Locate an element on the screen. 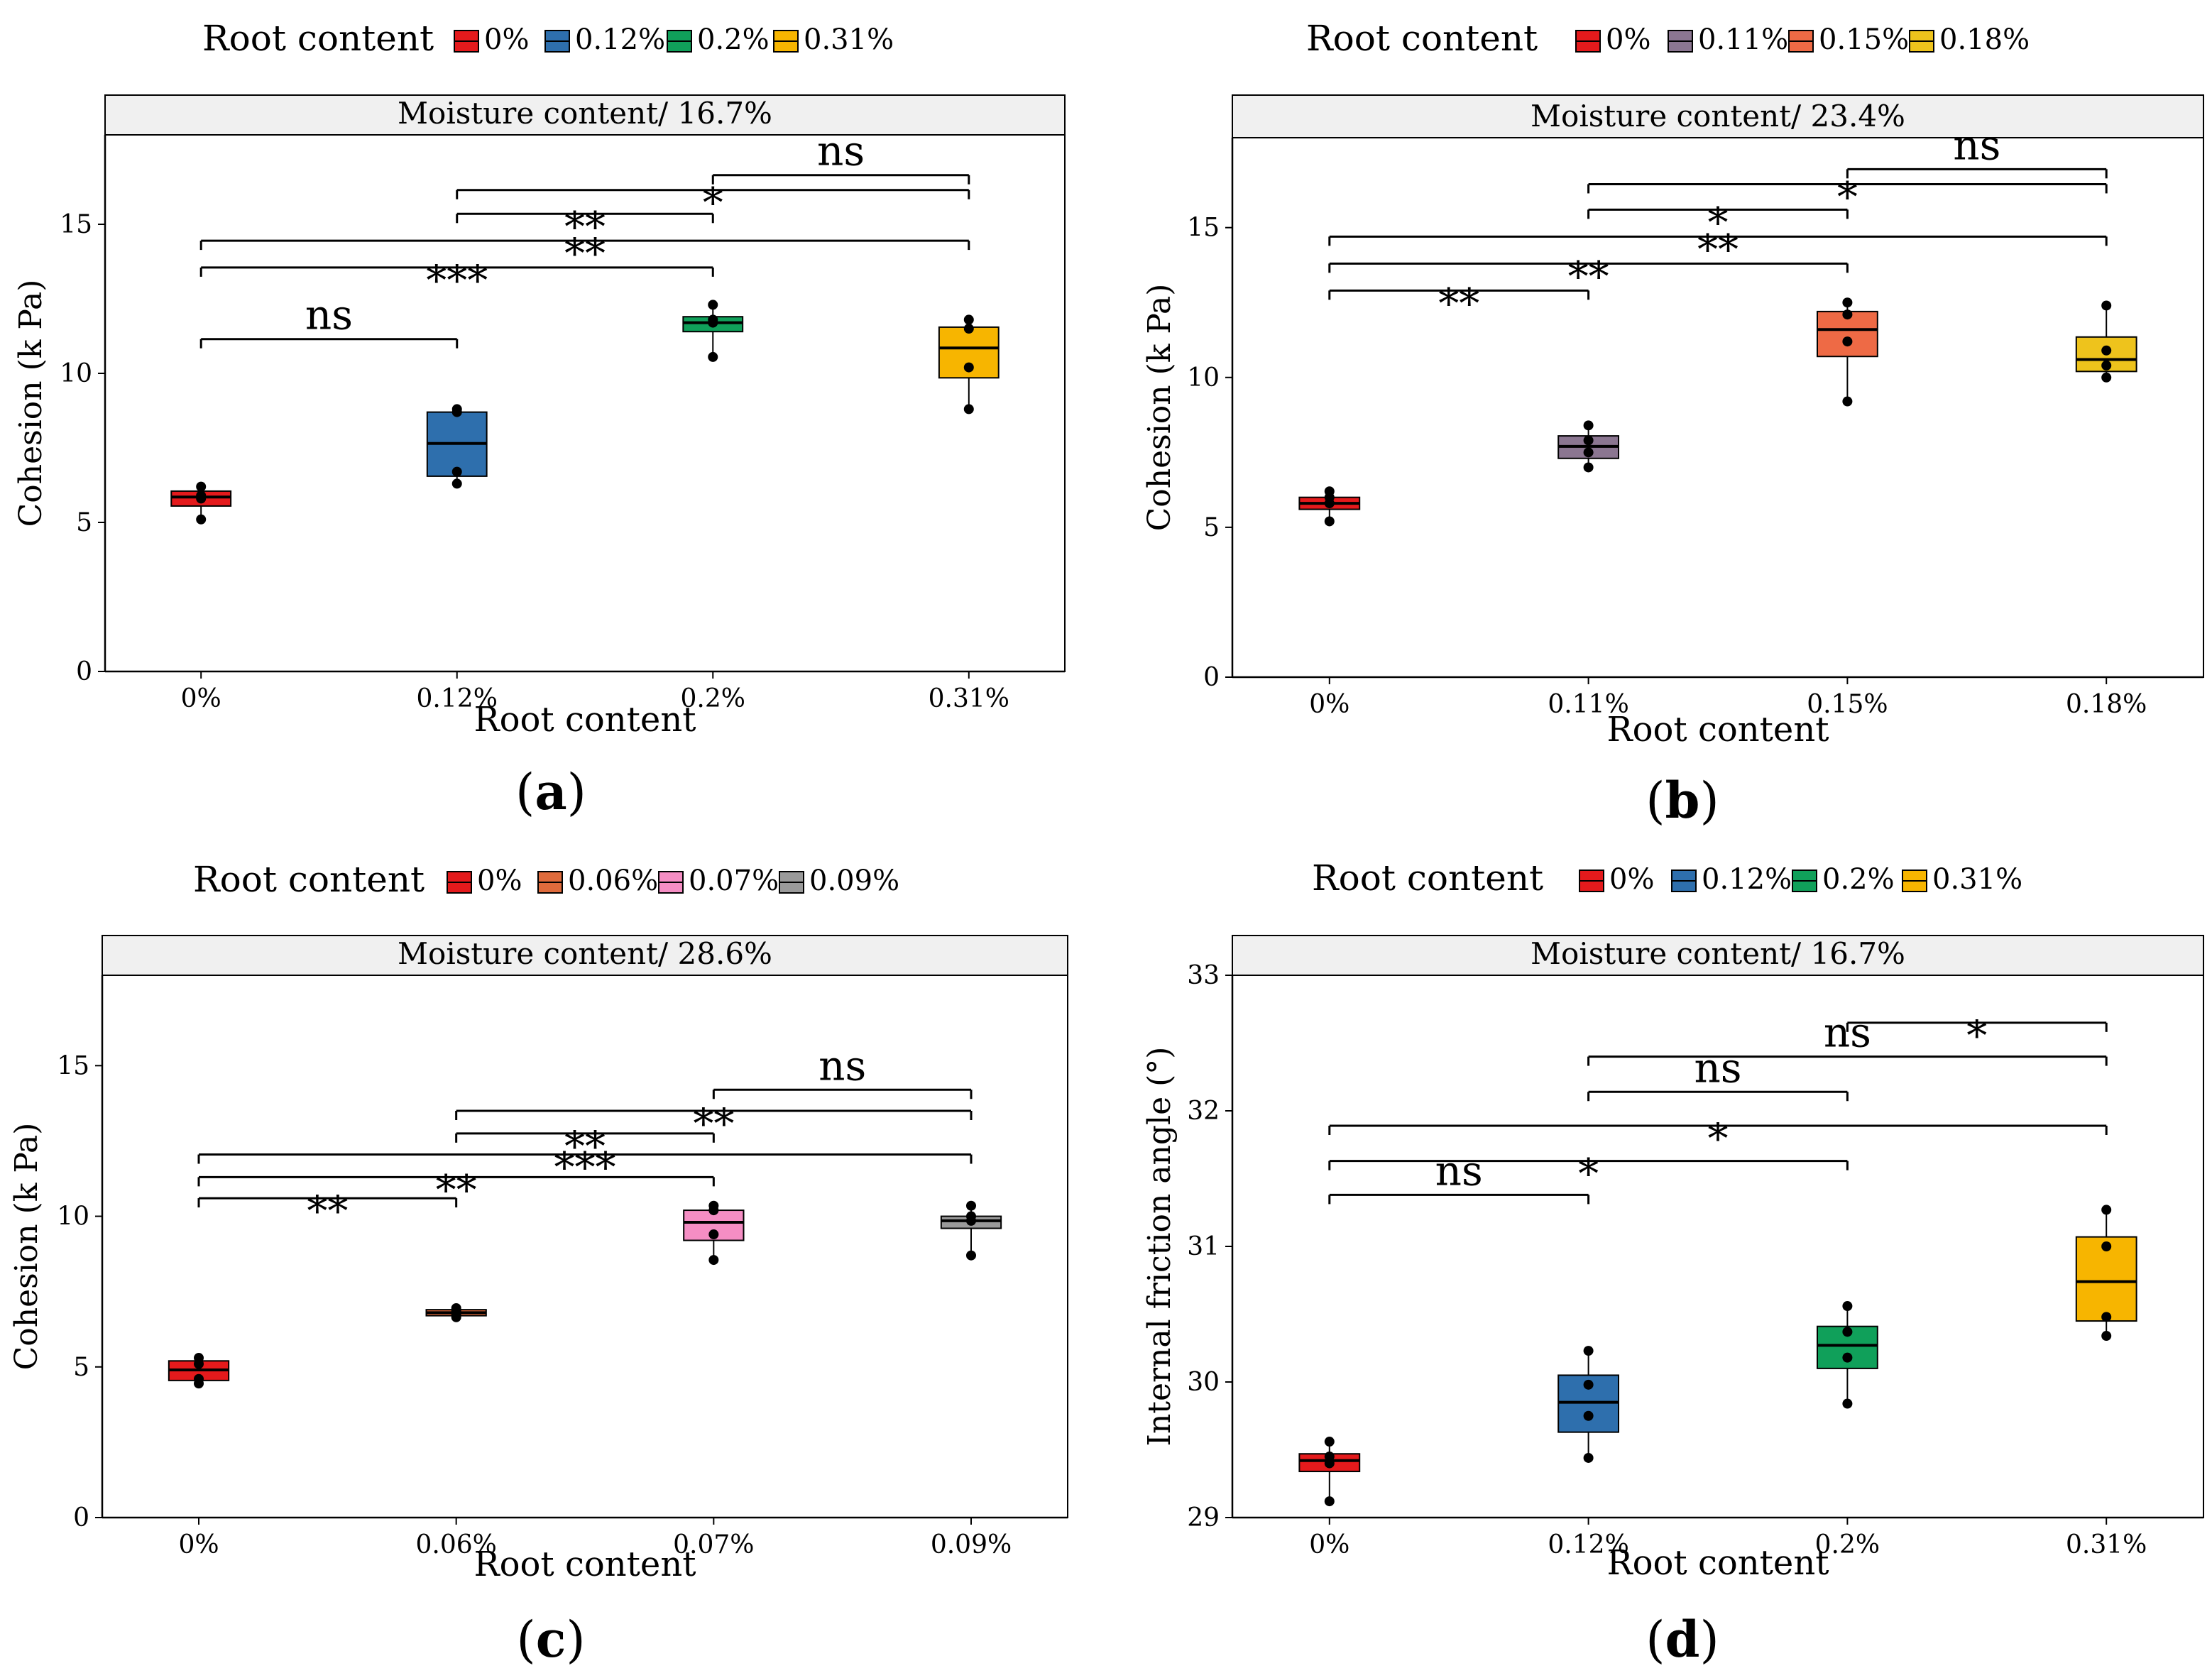 The height and width of the screenshot is (1673, 2212). y-tick-label: 29 is located at coordinates (1203, 1517).